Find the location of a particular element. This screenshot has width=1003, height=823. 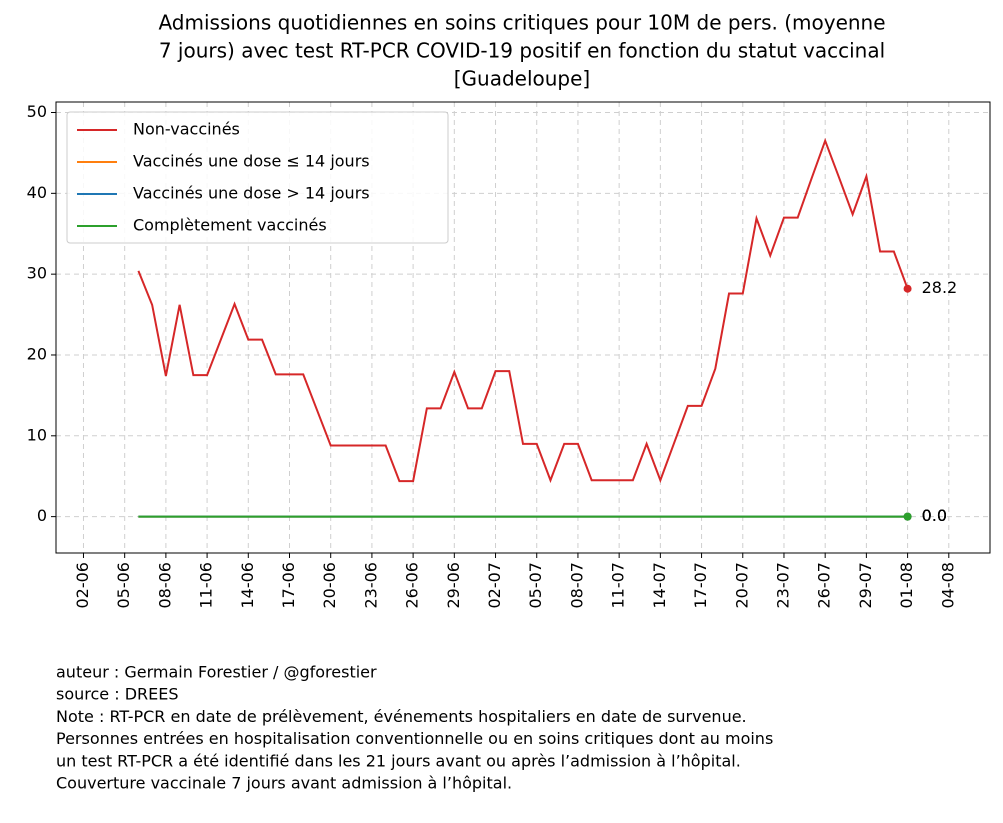

x-tick-label: 11-06 is located at coordinates (206, 585).